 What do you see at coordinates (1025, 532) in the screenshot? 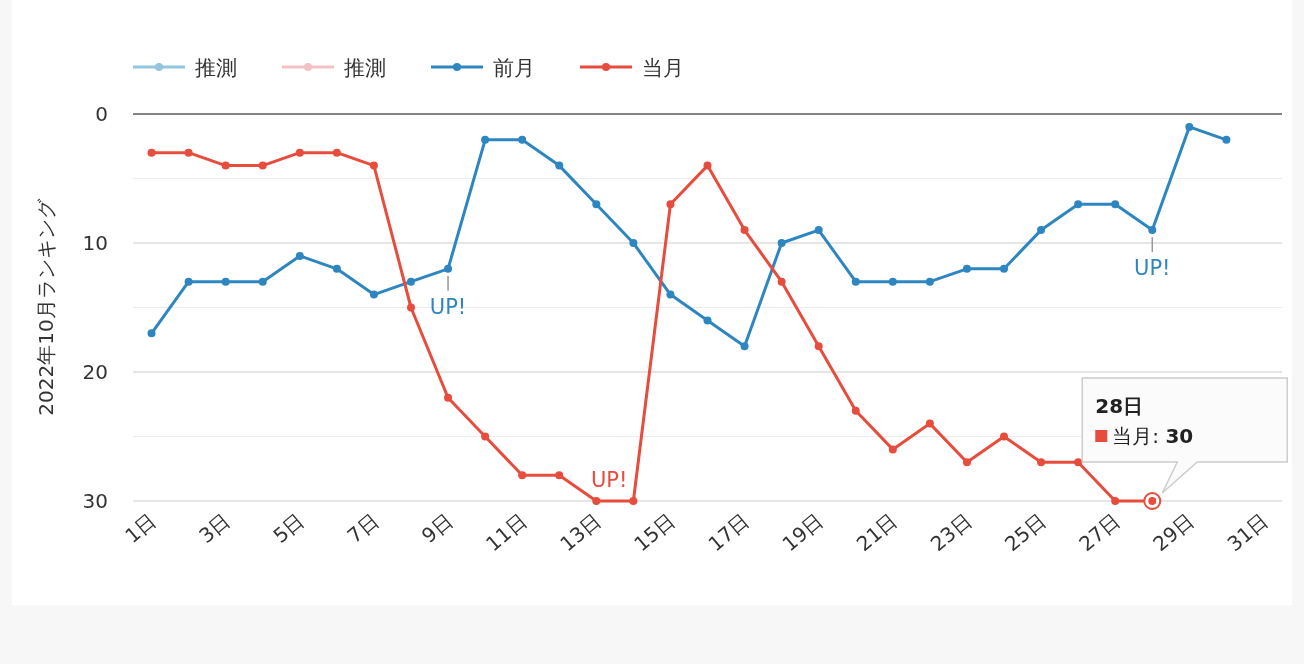
I see `x-tick-label: 25日` at bounding box center [1025, 532].